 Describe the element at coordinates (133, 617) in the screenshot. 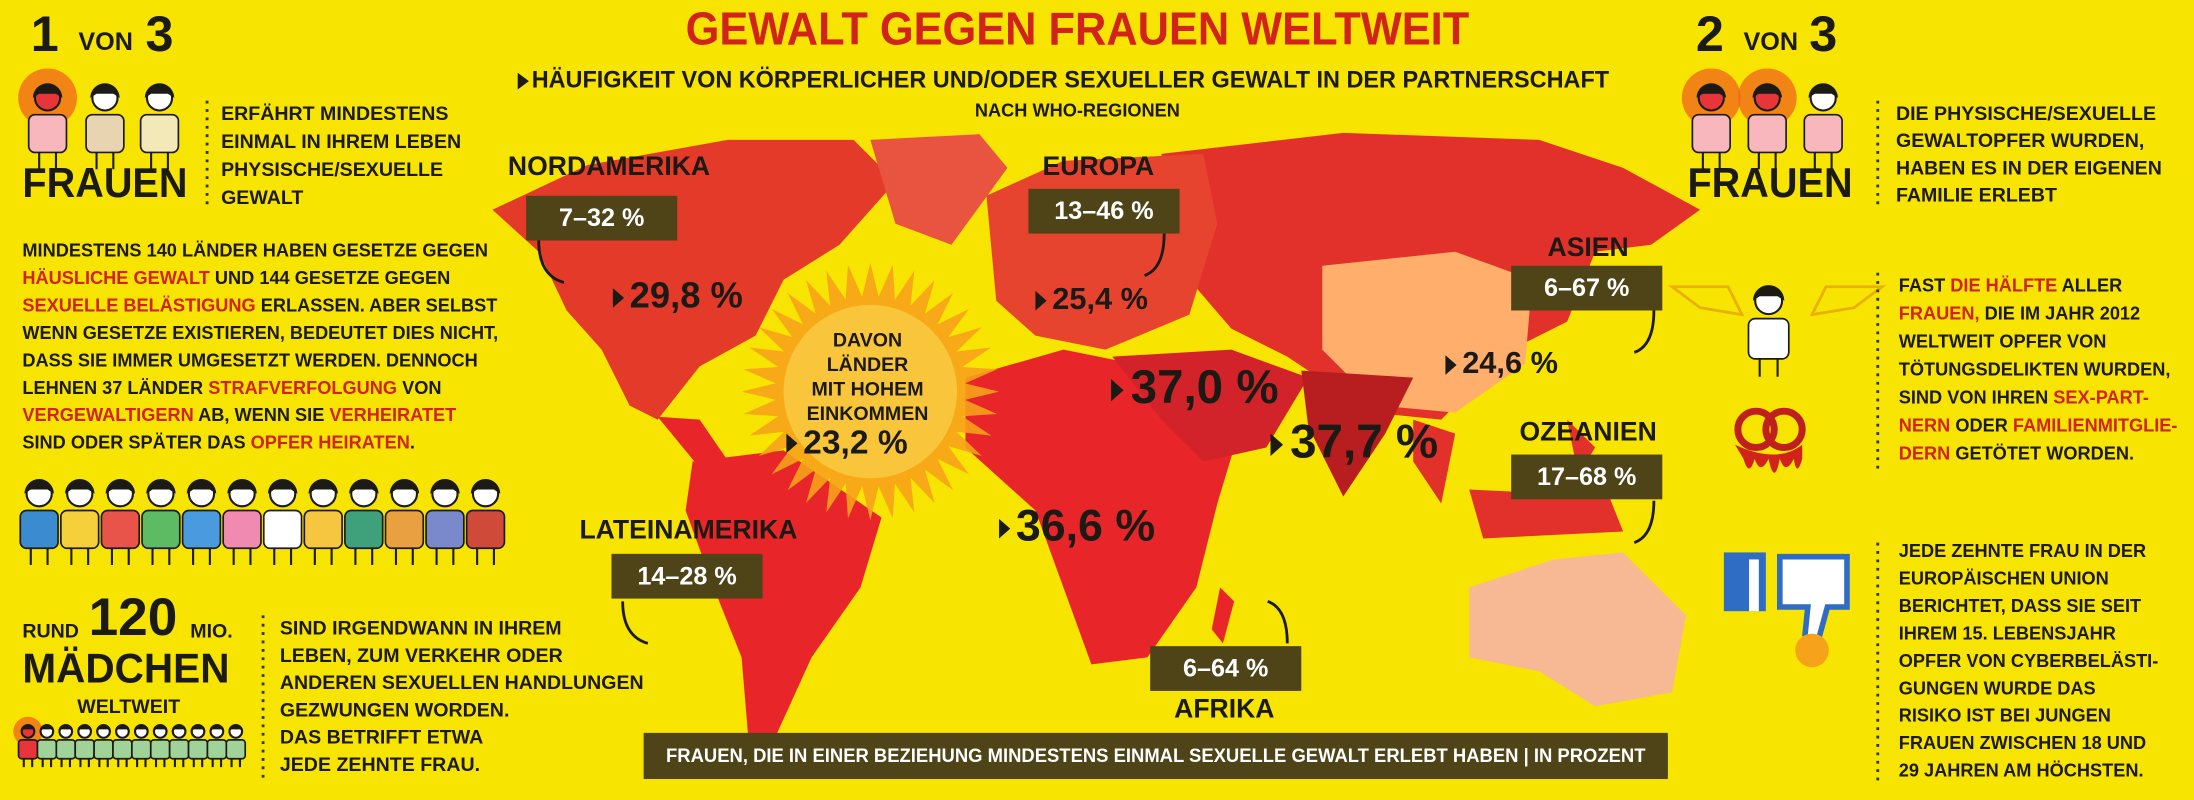

I see `girls-number: 120` at that location.